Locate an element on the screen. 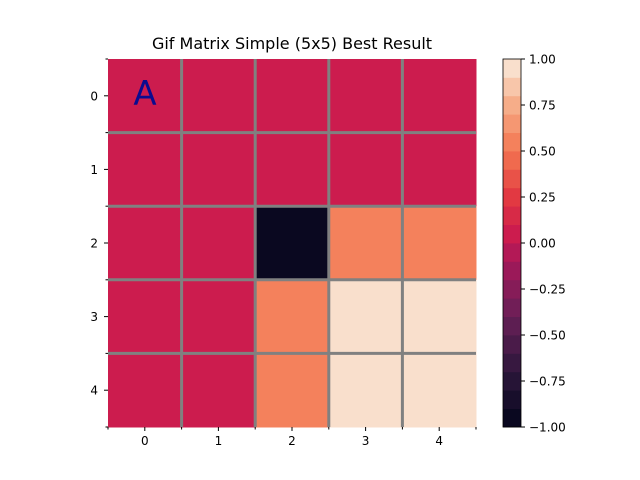  colorbar-tick-label: −0.75 is located at coordinates (547, 382).